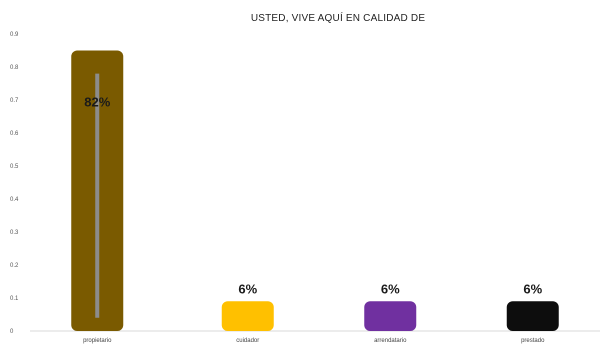 This screenshot has width=609, height=345. Describe the element at coordinates (14, 68) in the screenshot. I see `y-tick-label-8: 0.8` at that location.